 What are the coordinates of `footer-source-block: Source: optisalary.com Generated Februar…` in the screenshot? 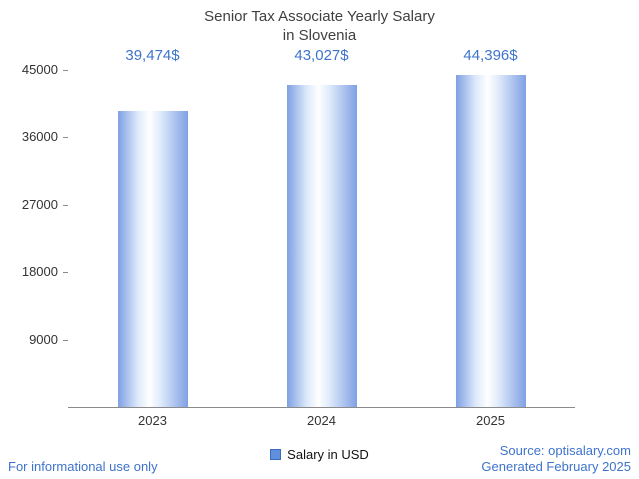 It's located at (556, 459).